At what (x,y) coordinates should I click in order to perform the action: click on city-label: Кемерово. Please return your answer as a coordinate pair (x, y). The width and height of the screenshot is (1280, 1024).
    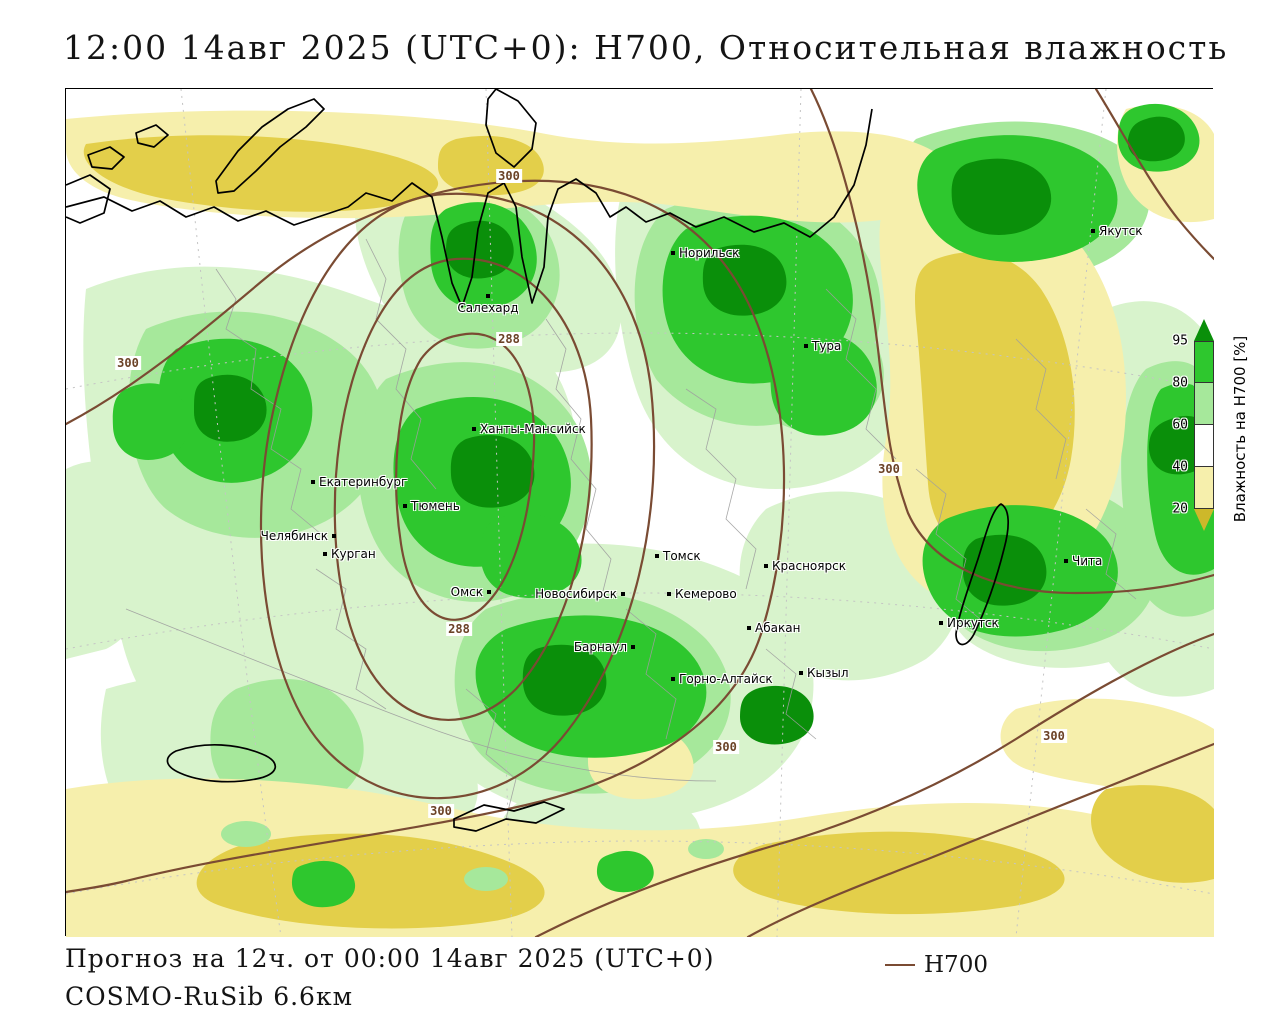
    Looking at the image, I should click on (706, 594).